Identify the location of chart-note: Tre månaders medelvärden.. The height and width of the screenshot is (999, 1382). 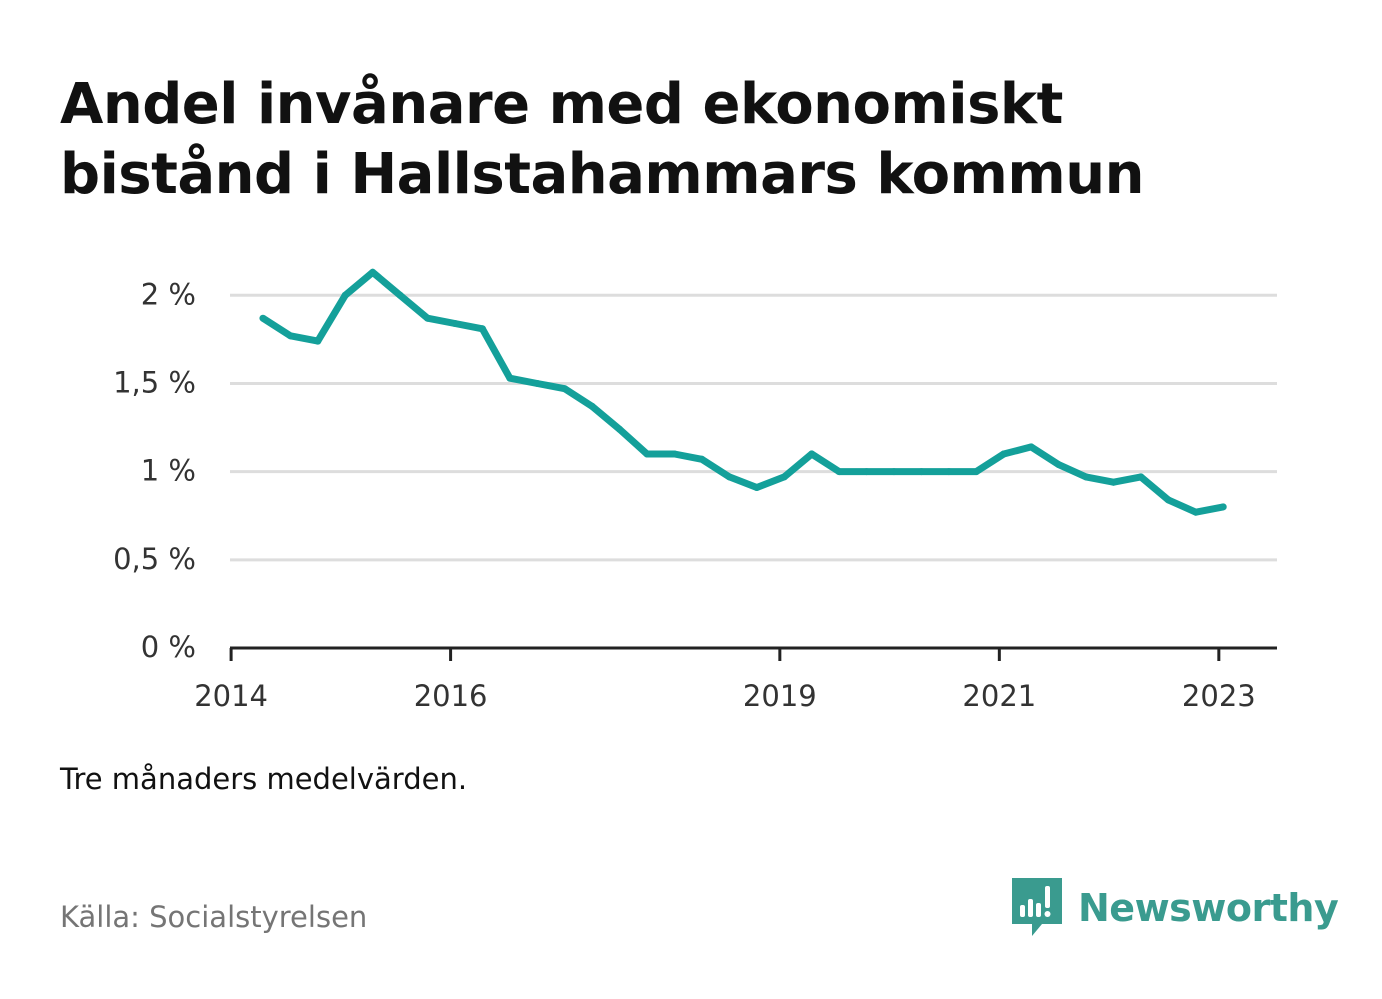
(264, 779).